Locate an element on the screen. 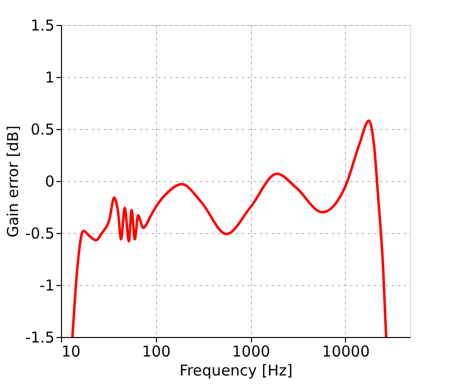 This screenshot has height=388, width=472. y-tick-label: -1 is located at coordinates (47, 285).